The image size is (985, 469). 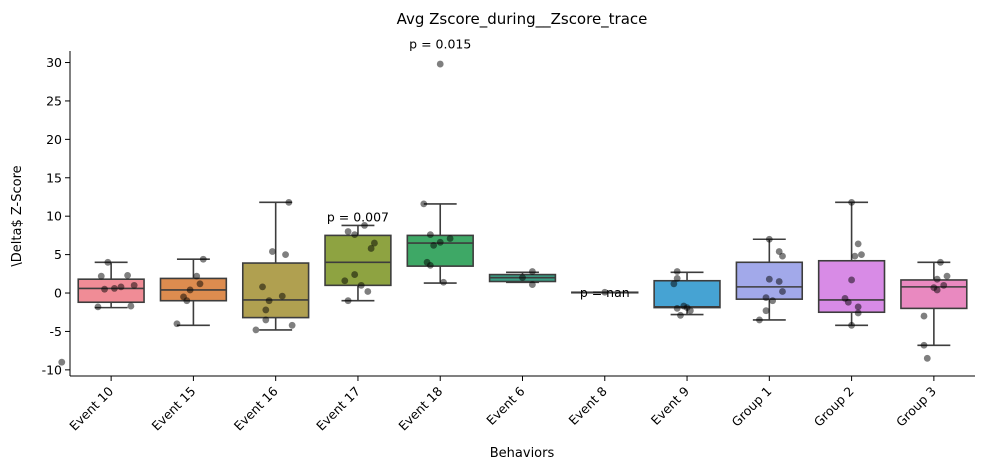 What do you see at coordinates (440, 44) in the screenshot?
I see `p-value-annotation: p = 0.015` at bounding box center [440, 44].